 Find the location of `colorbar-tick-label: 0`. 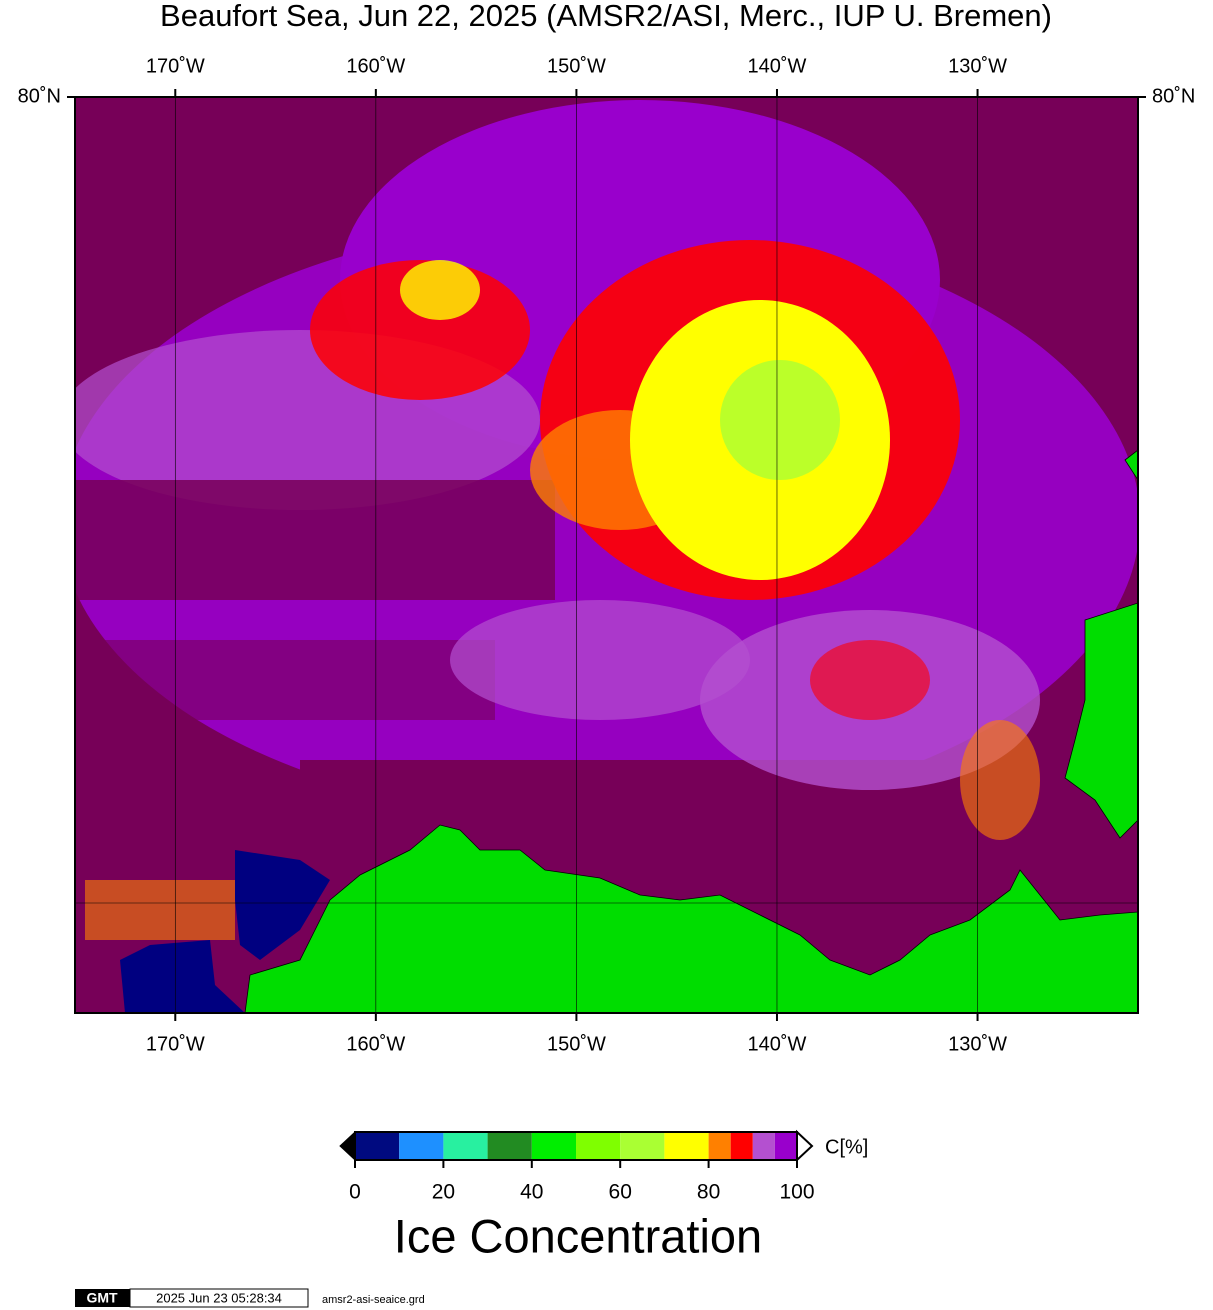

colorbar-tick-label: 0 is located at coordinates (355, 1192).